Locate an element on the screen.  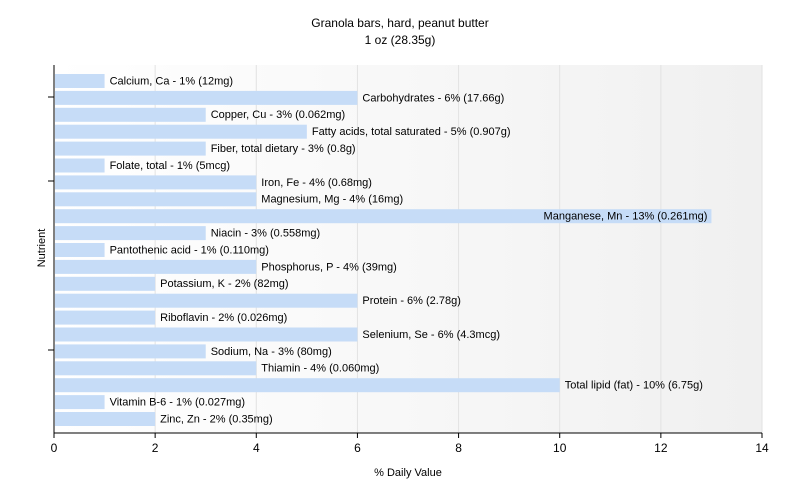
x-tick-label: 4 is located at coordinates (256, 448).